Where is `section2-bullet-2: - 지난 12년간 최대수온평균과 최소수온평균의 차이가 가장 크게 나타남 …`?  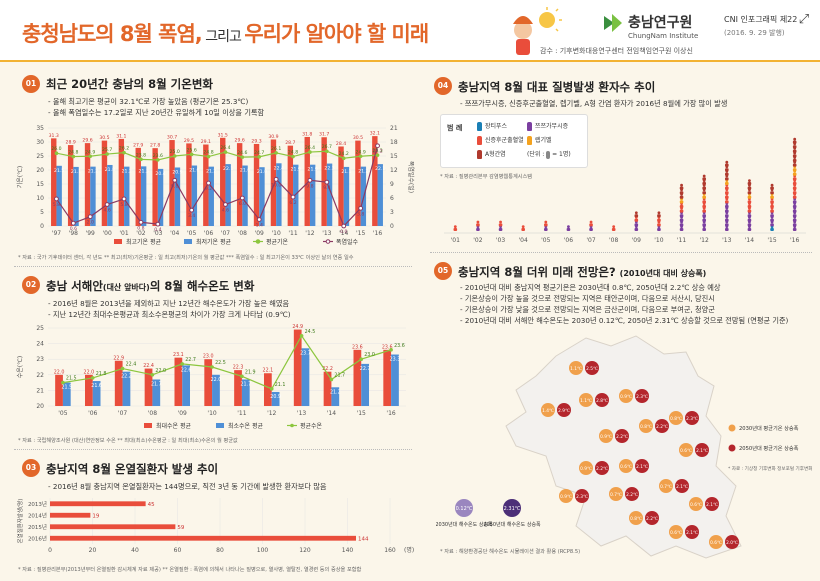
section2-bullet-2: - 지난 12년간 최대수온평균과 최소수온평균의 차이가 가장 크게 나타남 … is located at coordinates (169, 314).